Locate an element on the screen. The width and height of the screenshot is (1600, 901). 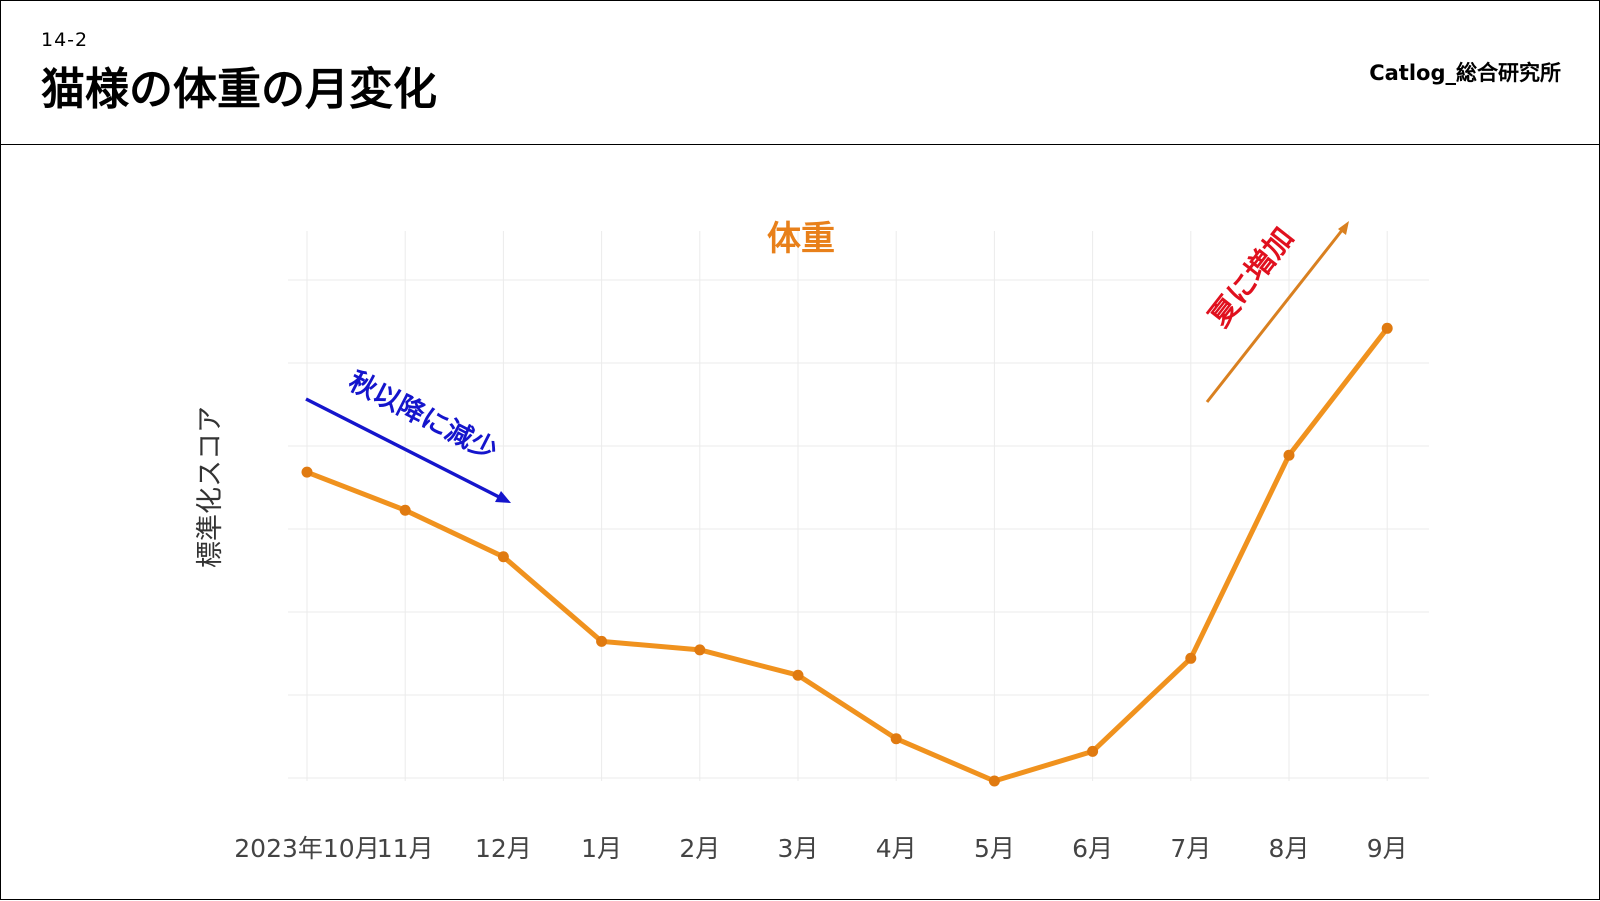
header-divider is located at coordinates (800, 144).